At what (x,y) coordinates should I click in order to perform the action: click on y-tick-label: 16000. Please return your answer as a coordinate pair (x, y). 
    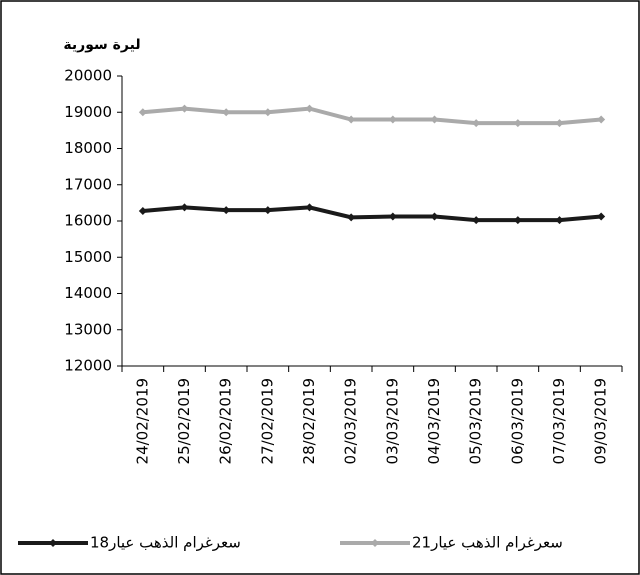
    Looking at the image, I should click on (88, 221).